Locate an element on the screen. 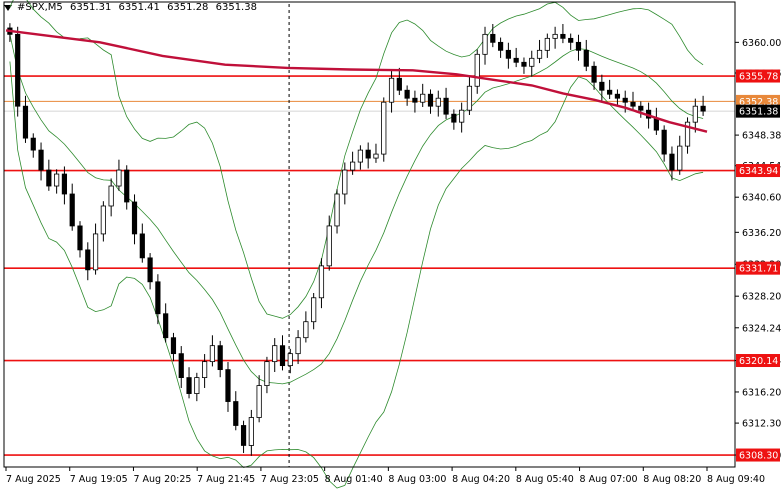 This screenshot has height=489, width=781. x-tick-label: 8 Aug 07:00 is located at coordinates (609, 479).